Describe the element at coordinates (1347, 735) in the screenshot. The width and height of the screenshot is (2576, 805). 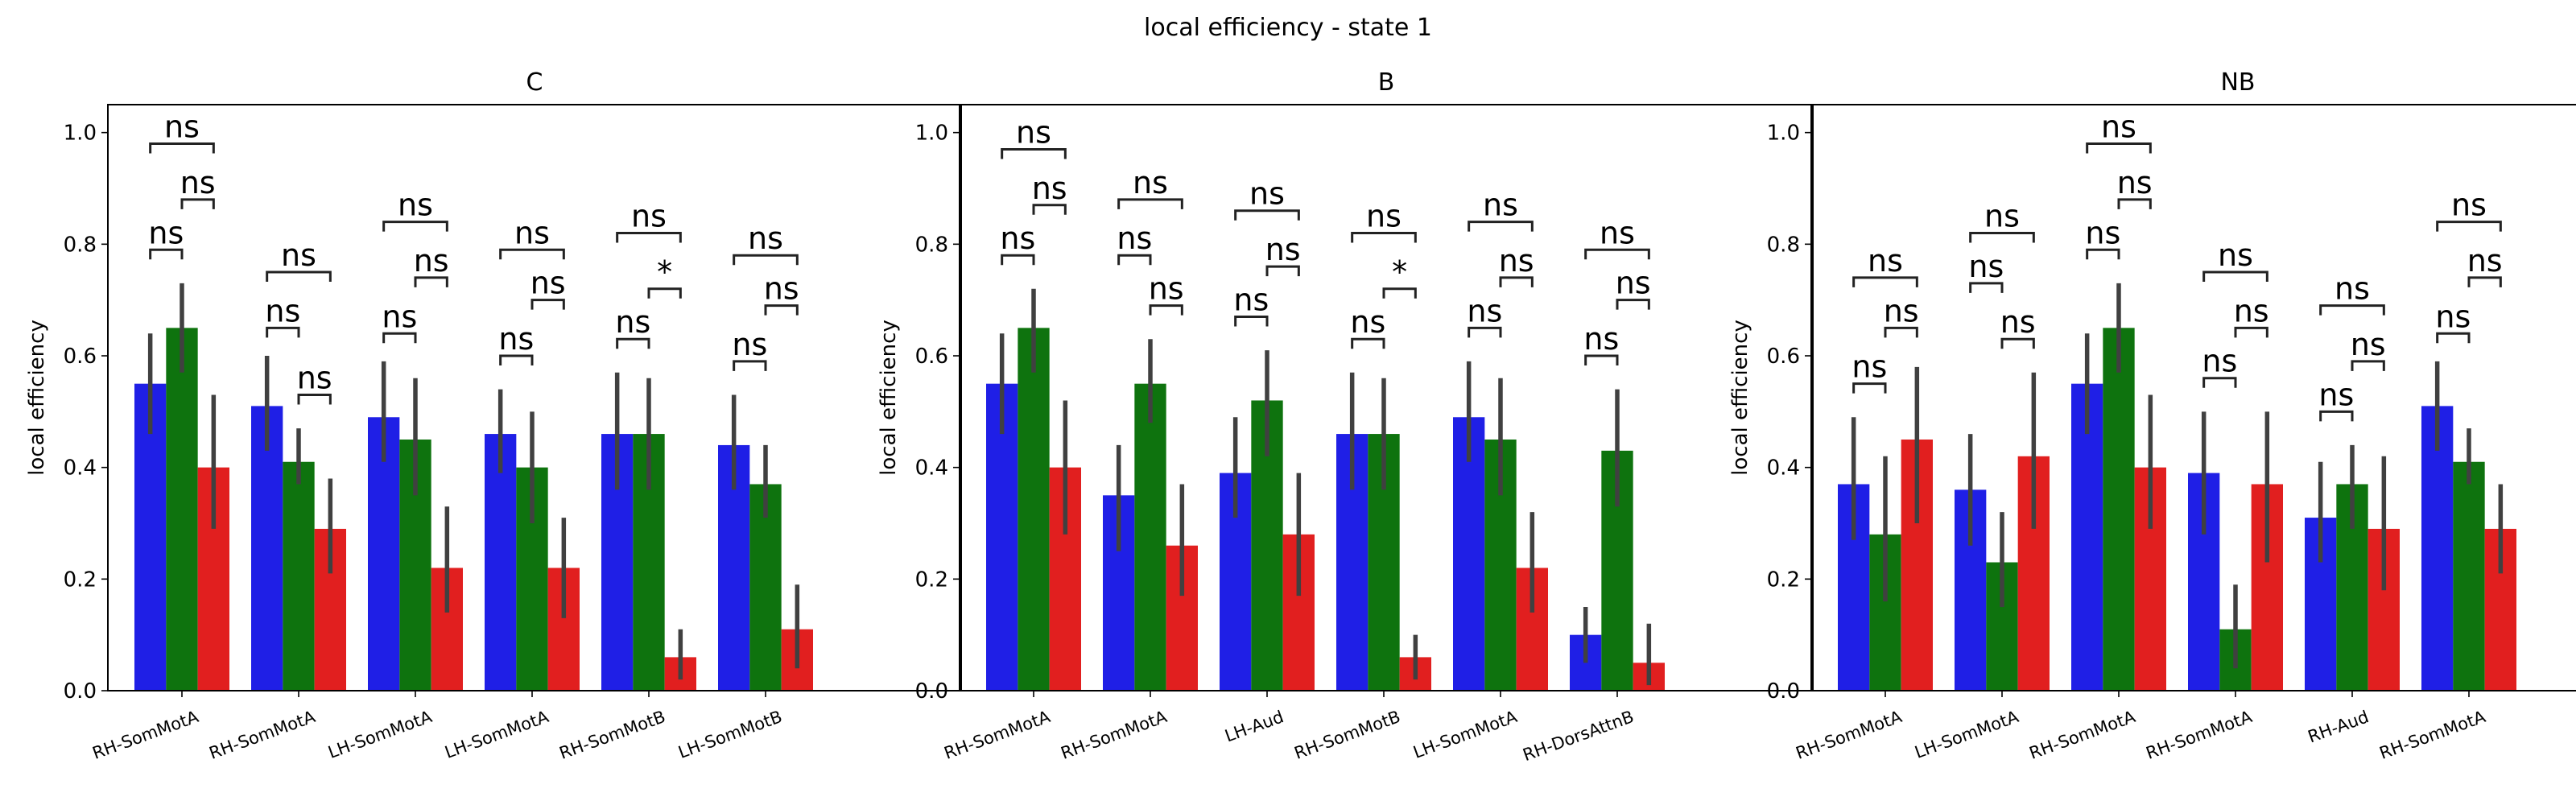
I see `x-tick-label: RH-SomMotB` at that location.